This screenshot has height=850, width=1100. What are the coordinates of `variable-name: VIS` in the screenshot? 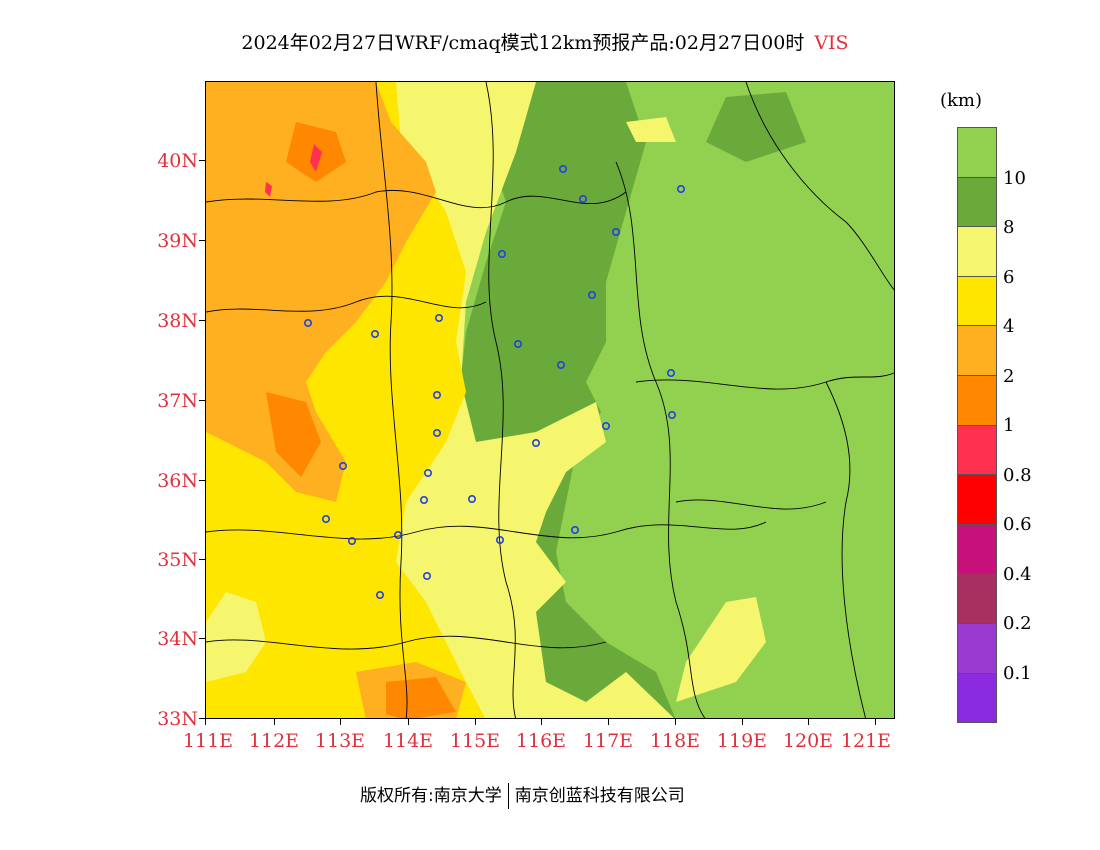 It's located at (831, 43).